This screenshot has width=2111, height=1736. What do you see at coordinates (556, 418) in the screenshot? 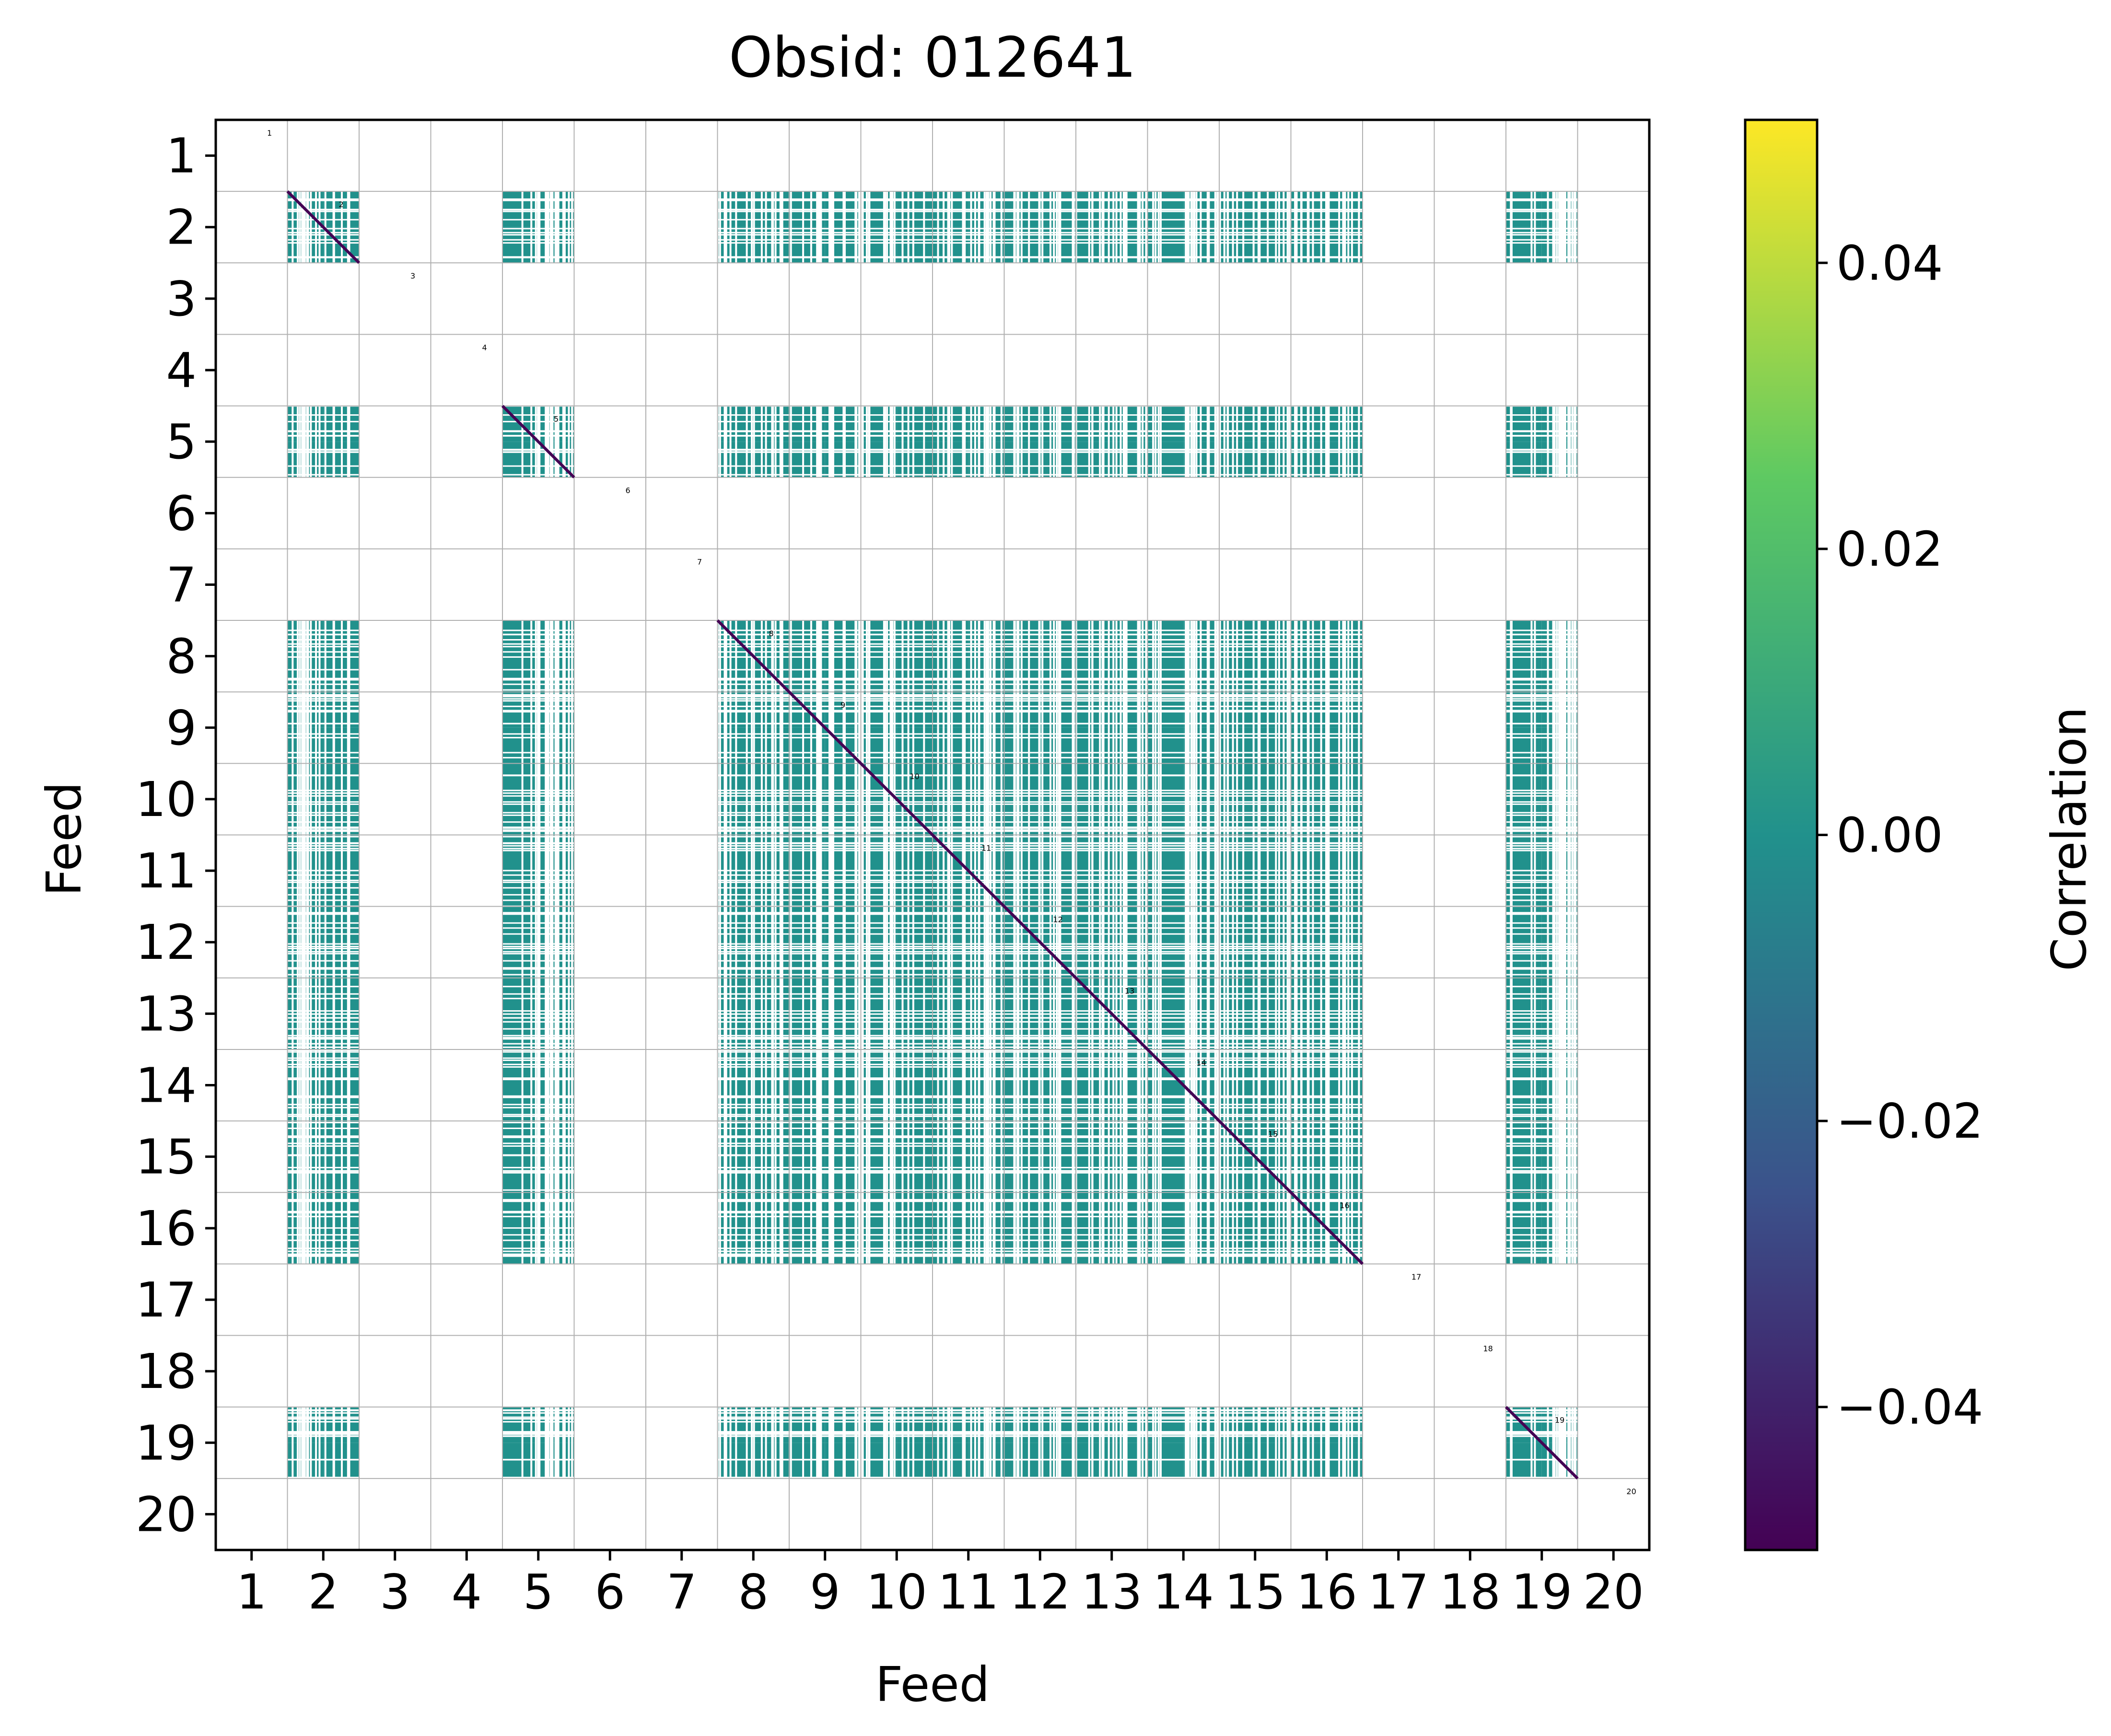
I see `feed-label: 5` at bounding box center [556, 418].